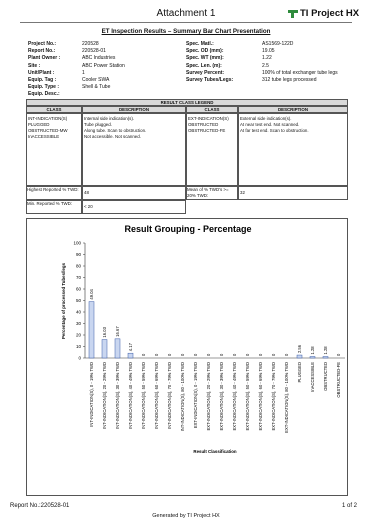 The height and width of the screenshot is (526, 372). I want to click on x-tick-label: INT-INDICATION(S), 30 - 39% TWD, so click(117, 395).